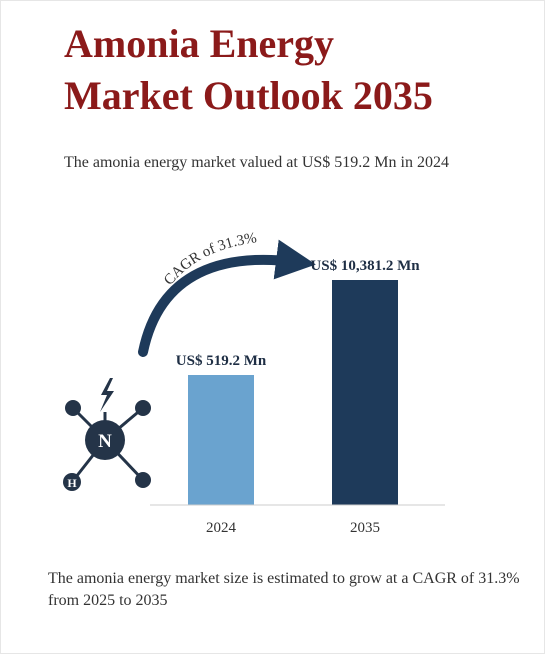 This screenshot has width=545, height=654. I want to click on data-label-2035: US$ 10,381.2 Mn, so click(365, 266).